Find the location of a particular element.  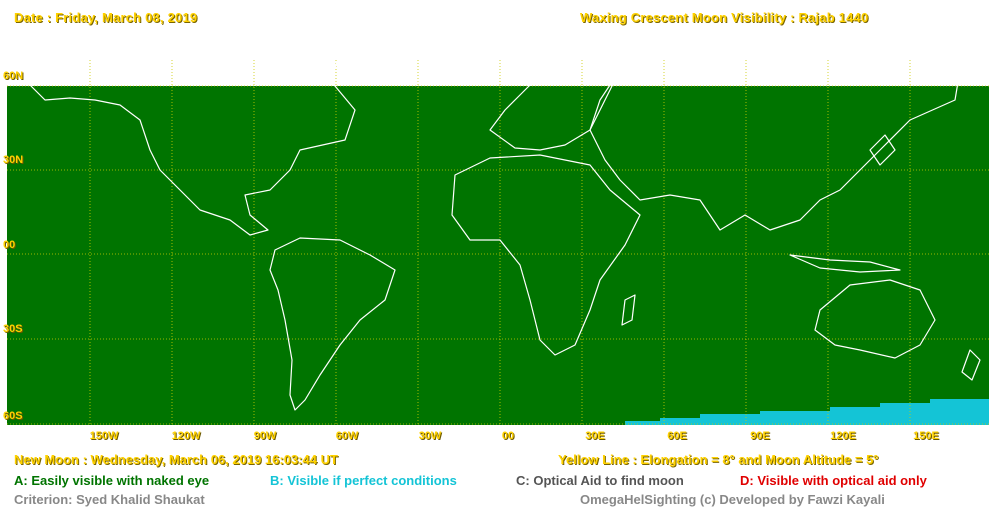

lon-label-0: 00 is located at coordinates (508, 436).